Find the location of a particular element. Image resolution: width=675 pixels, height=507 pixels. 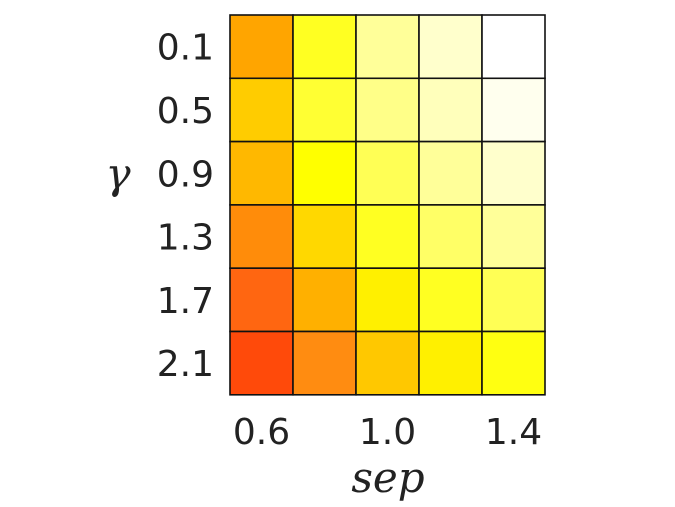

x-tick-label: 1.0 is located at coordinates (387, 432).